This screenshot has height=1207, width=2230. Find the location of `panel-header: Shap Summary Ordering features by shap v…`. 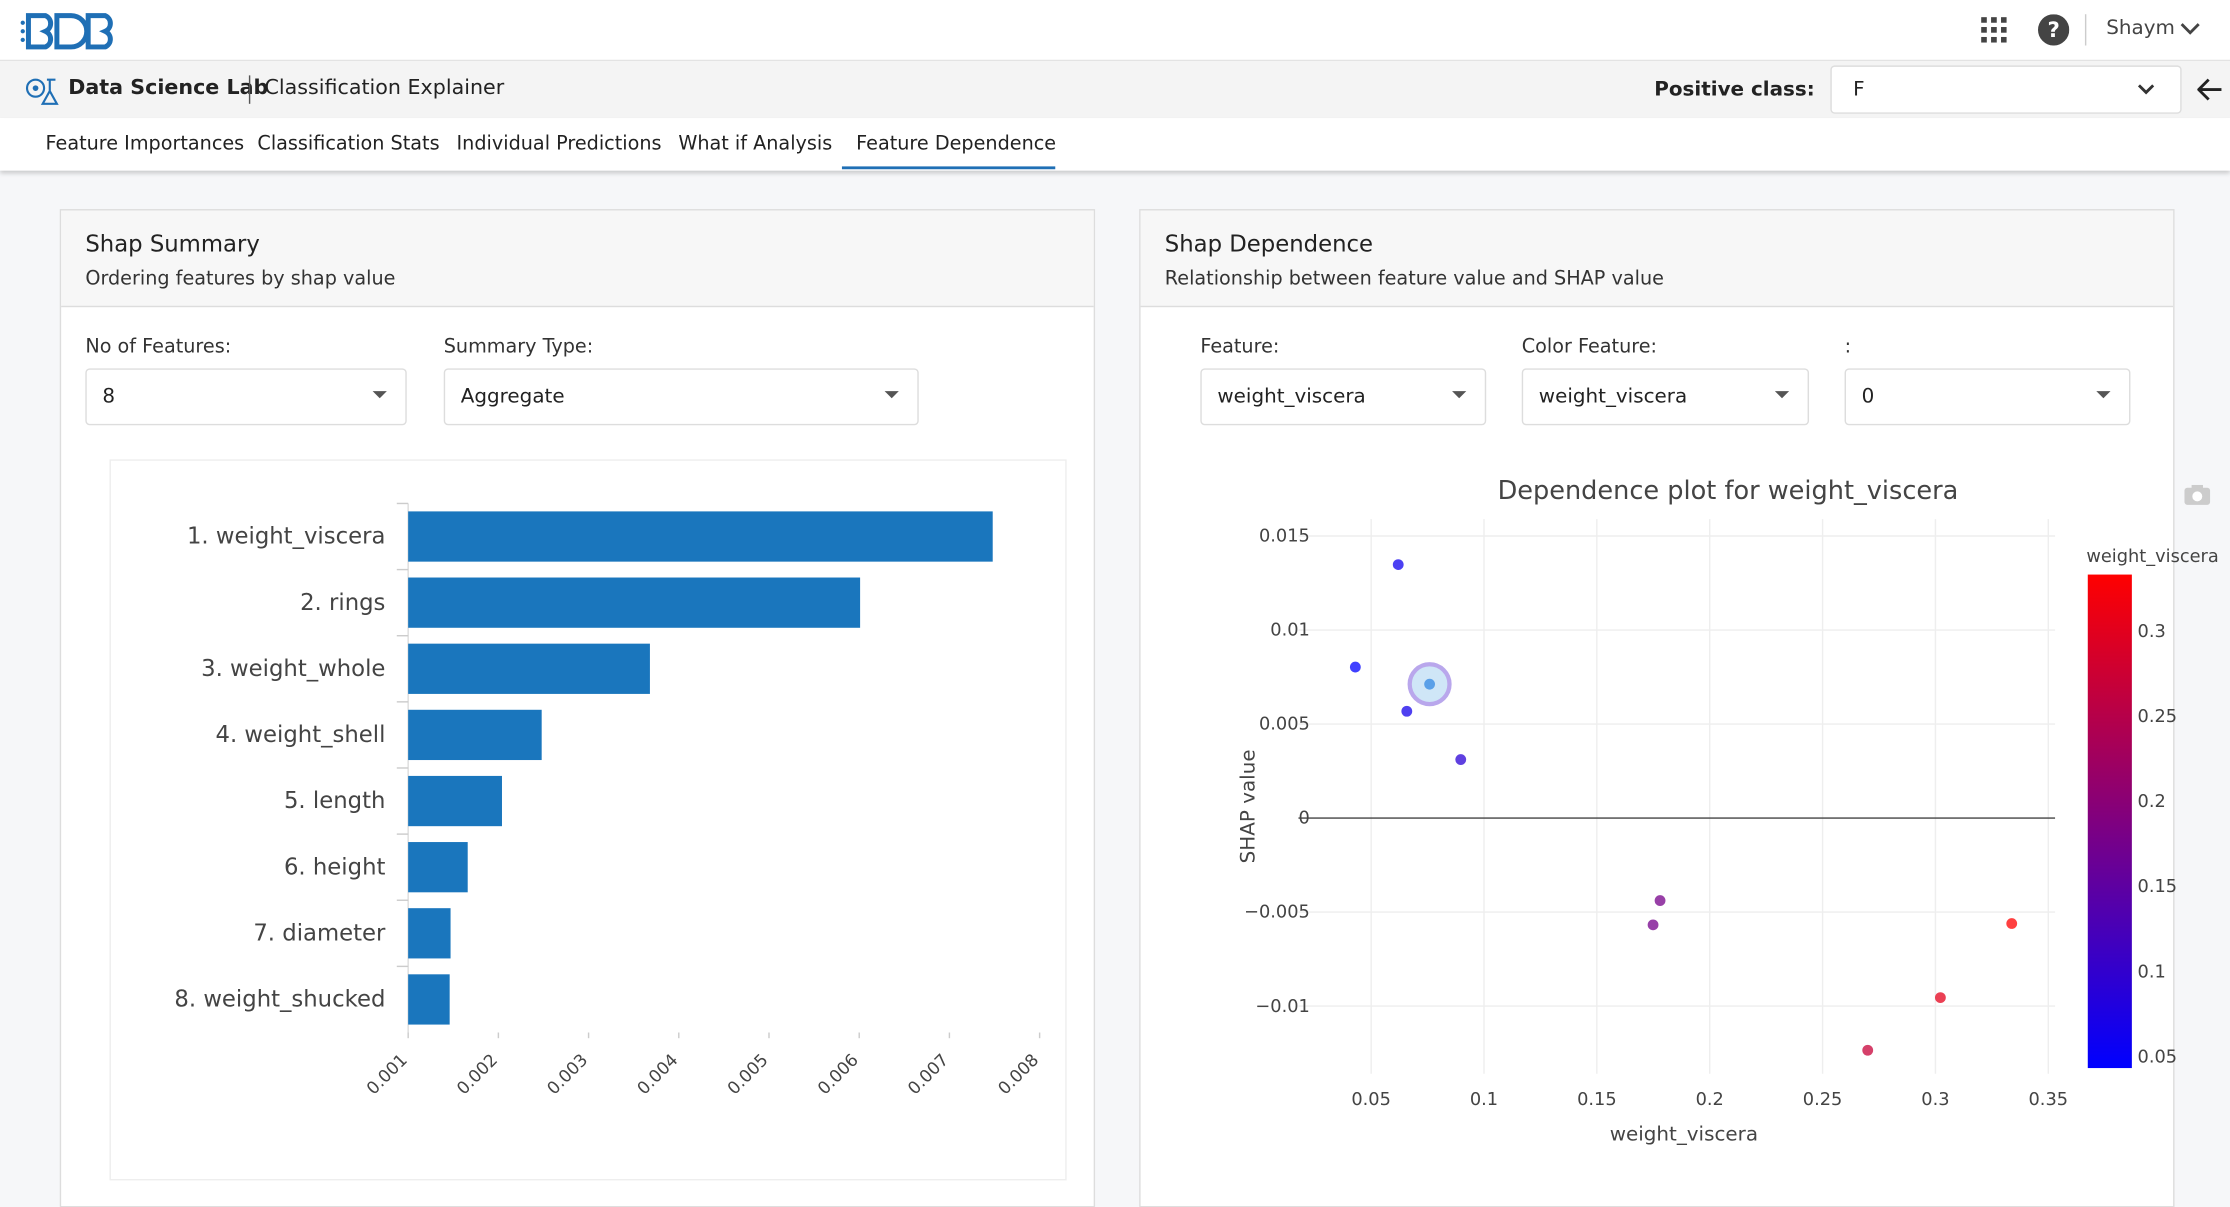

panel-header: Shap Summary Ordering features by shap v… is located at coordinates (577, 259).